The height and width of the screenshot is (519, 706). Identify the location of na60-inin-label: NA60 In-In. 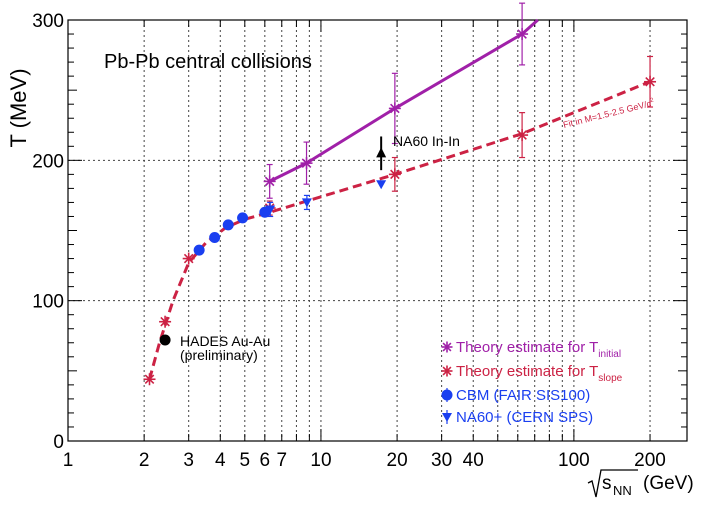
(426, 141).